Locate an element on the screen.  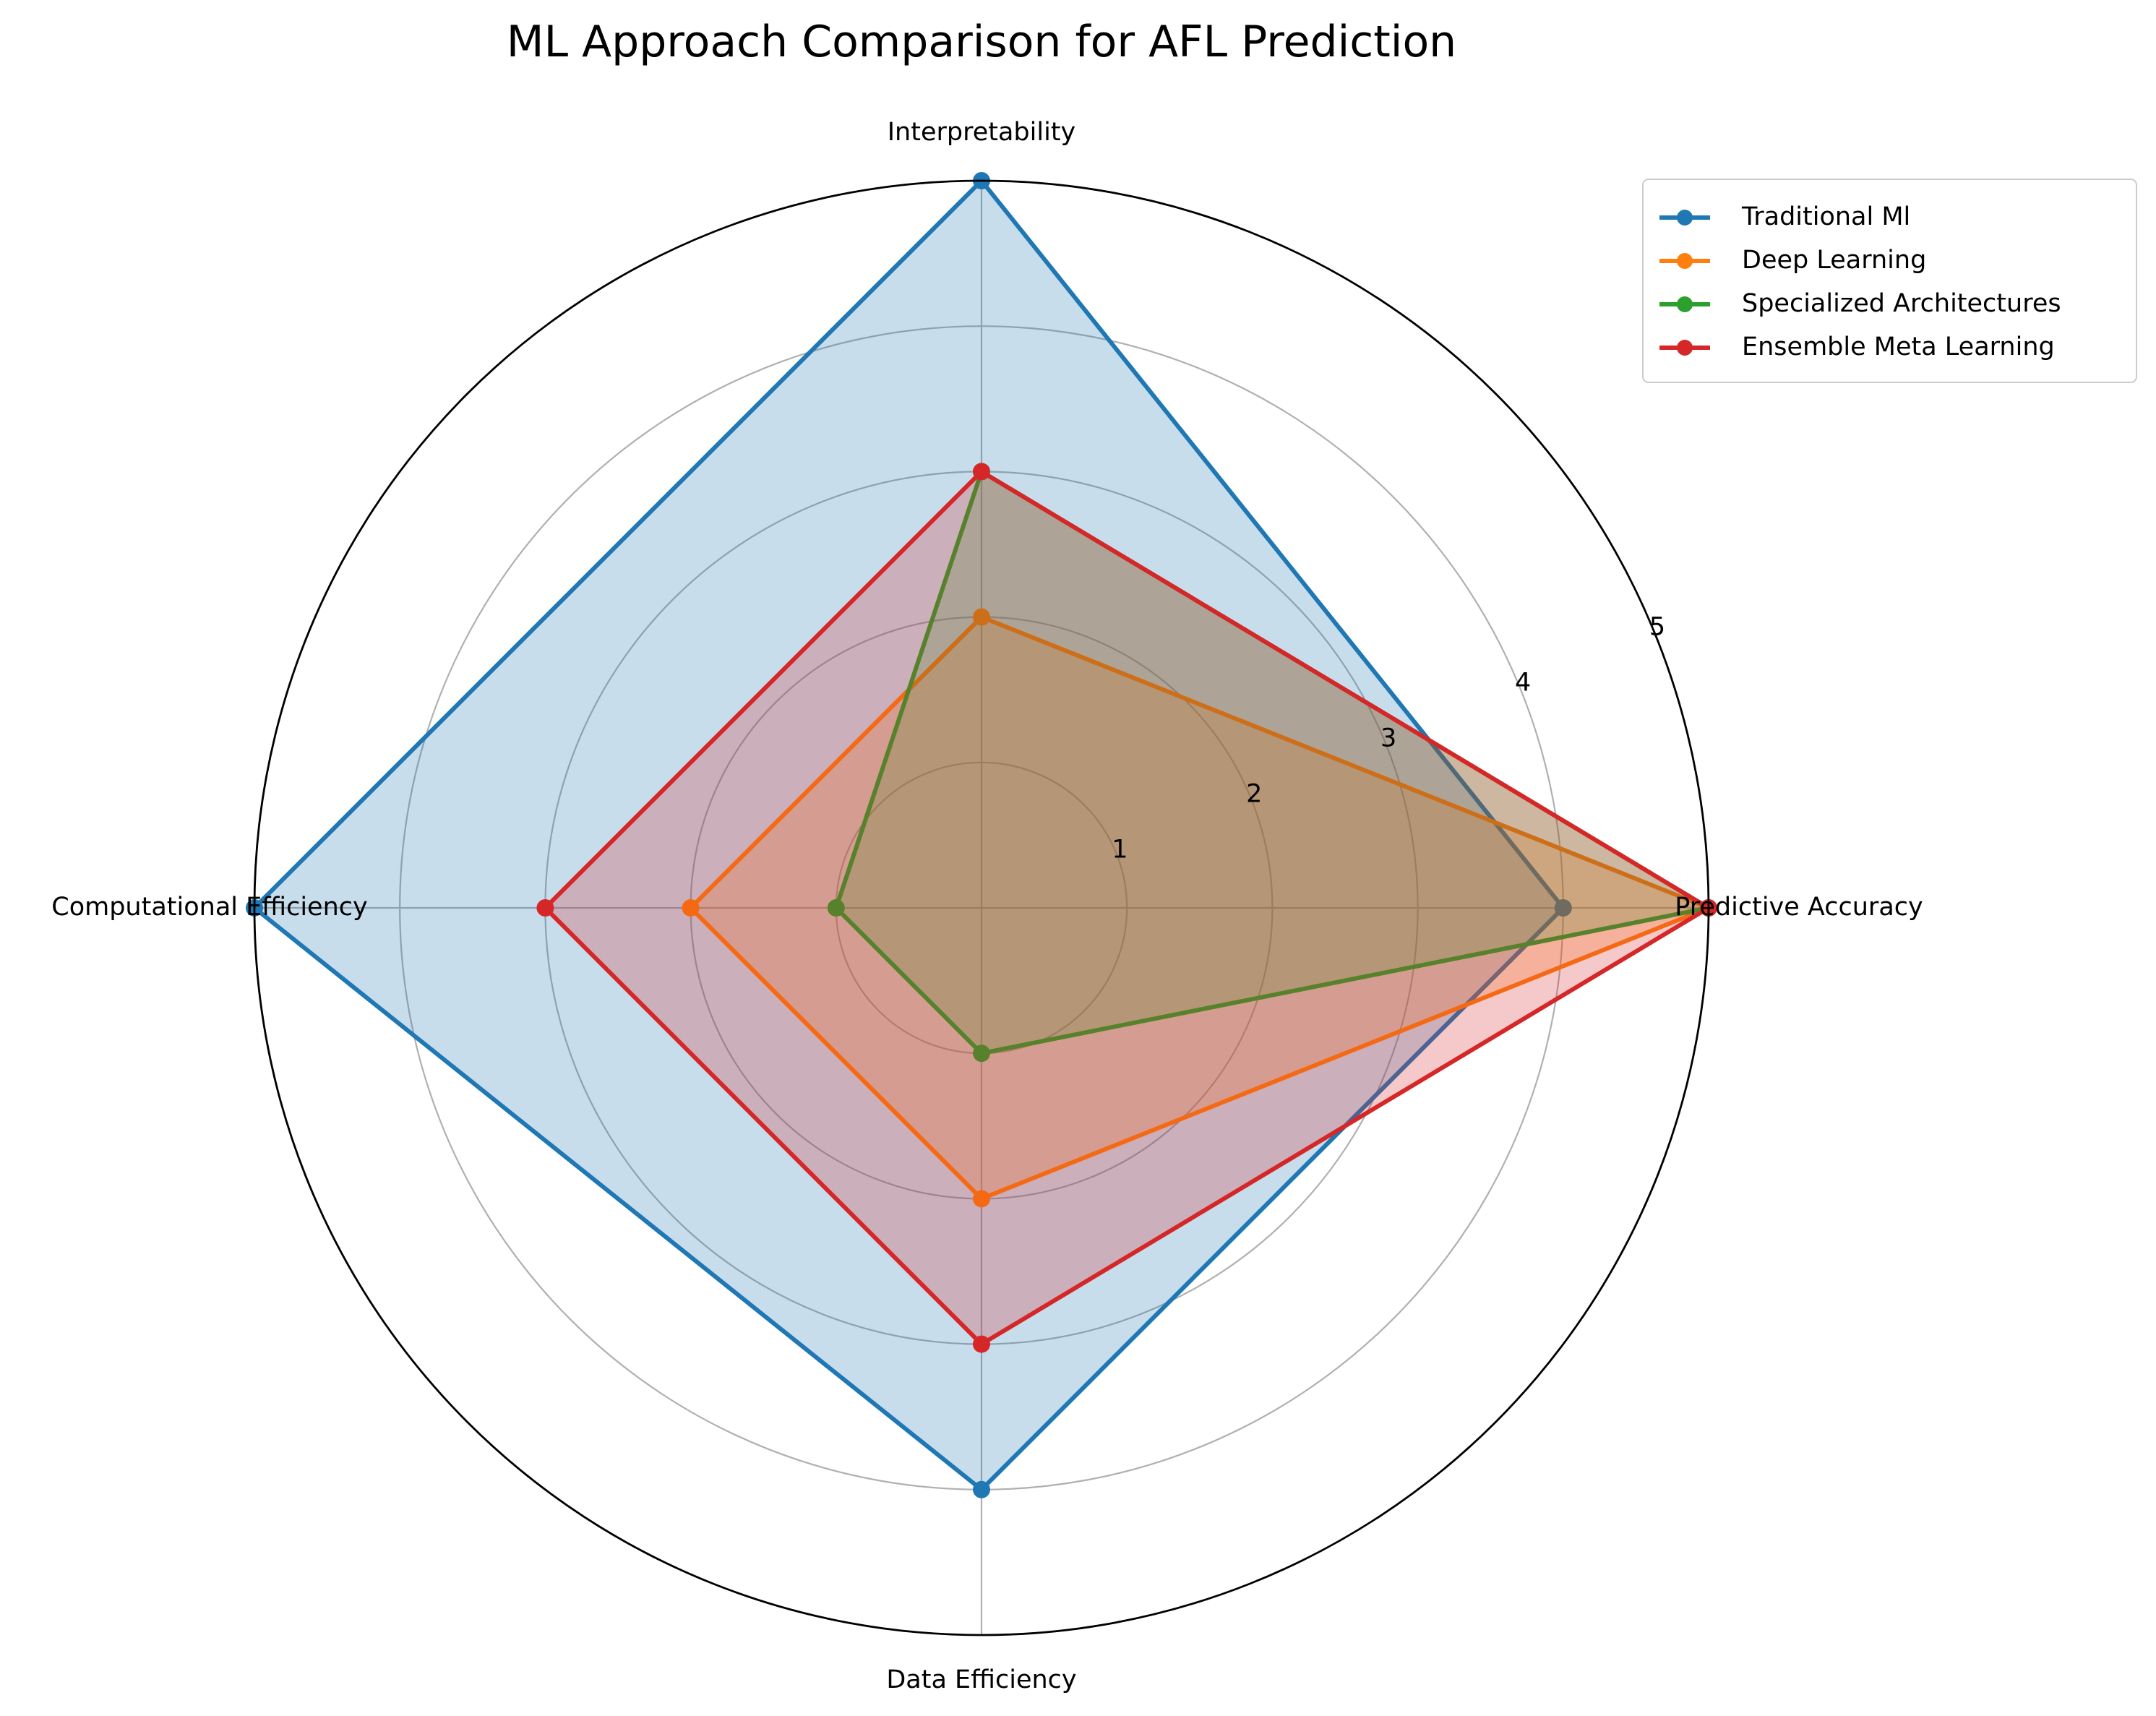
legend-label: Specialized Architectures is located at coordinates (1902, 303).